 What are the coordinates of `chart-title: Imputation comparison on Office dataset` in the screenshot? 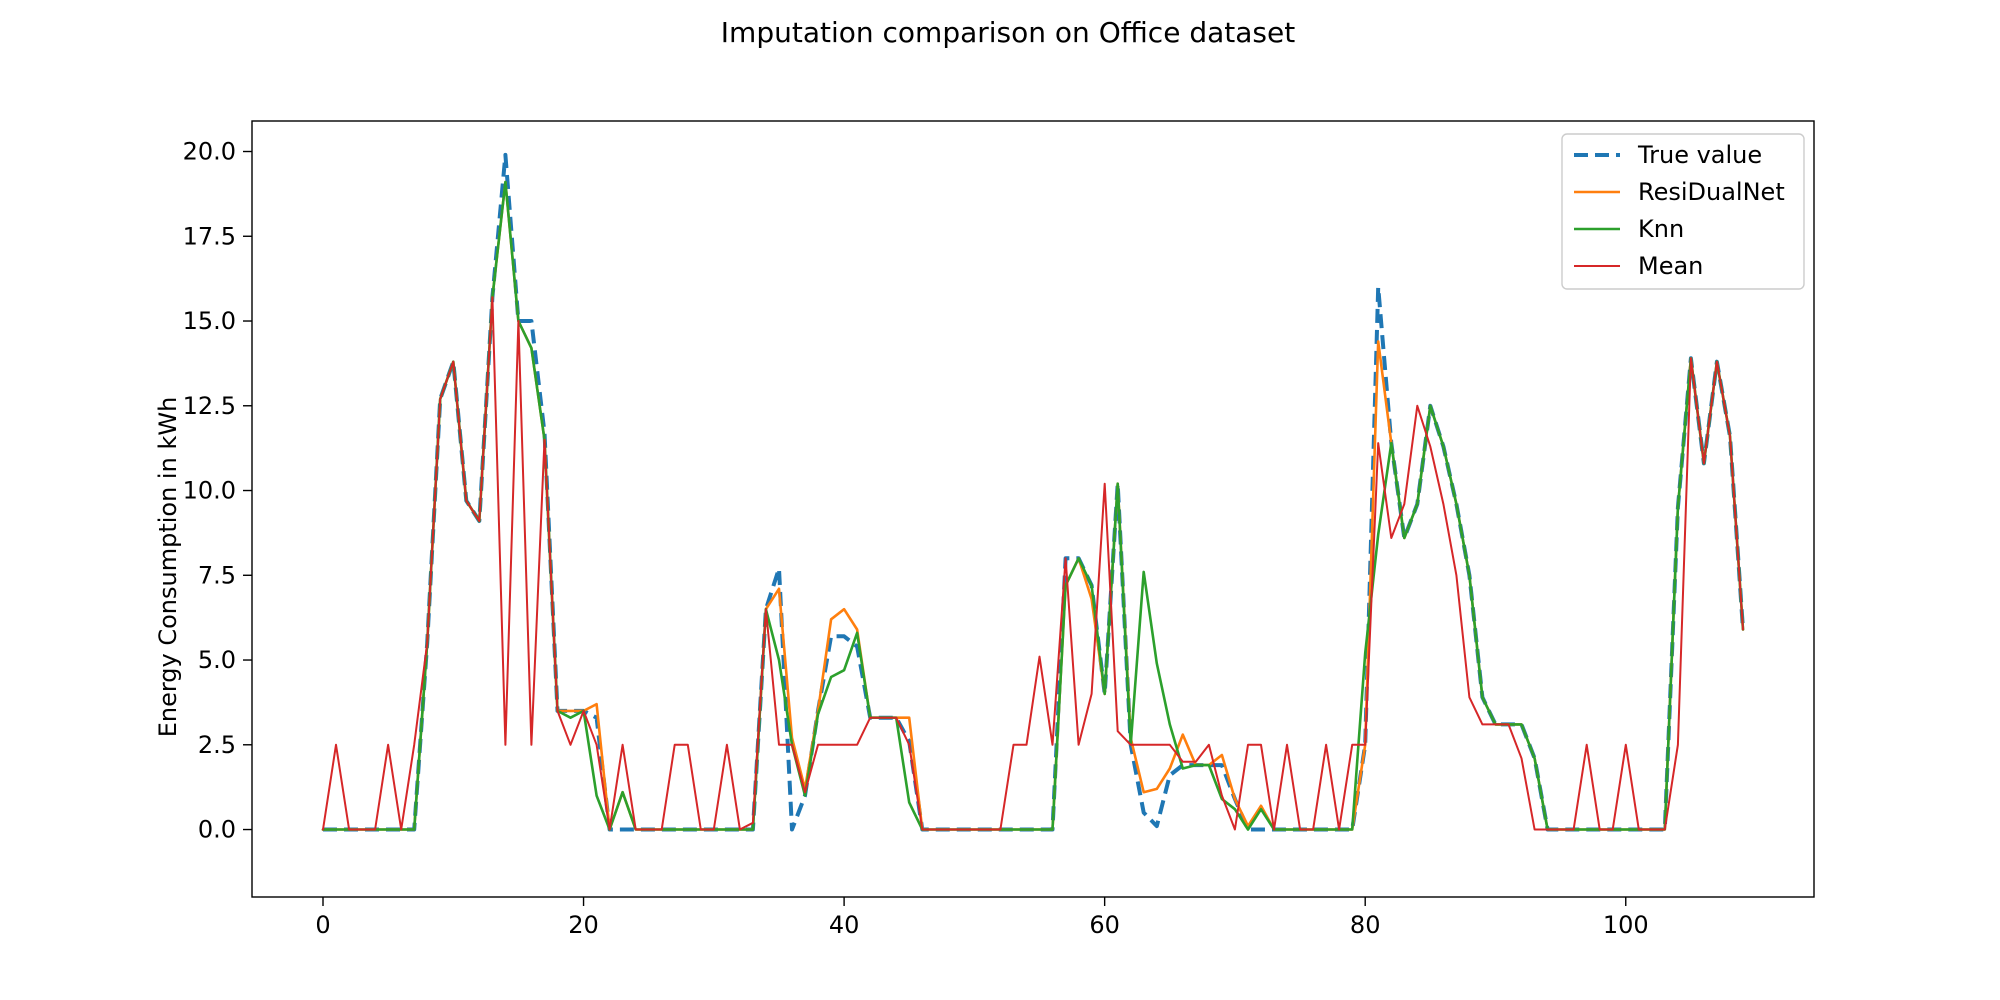 It's located at (1008, 32).